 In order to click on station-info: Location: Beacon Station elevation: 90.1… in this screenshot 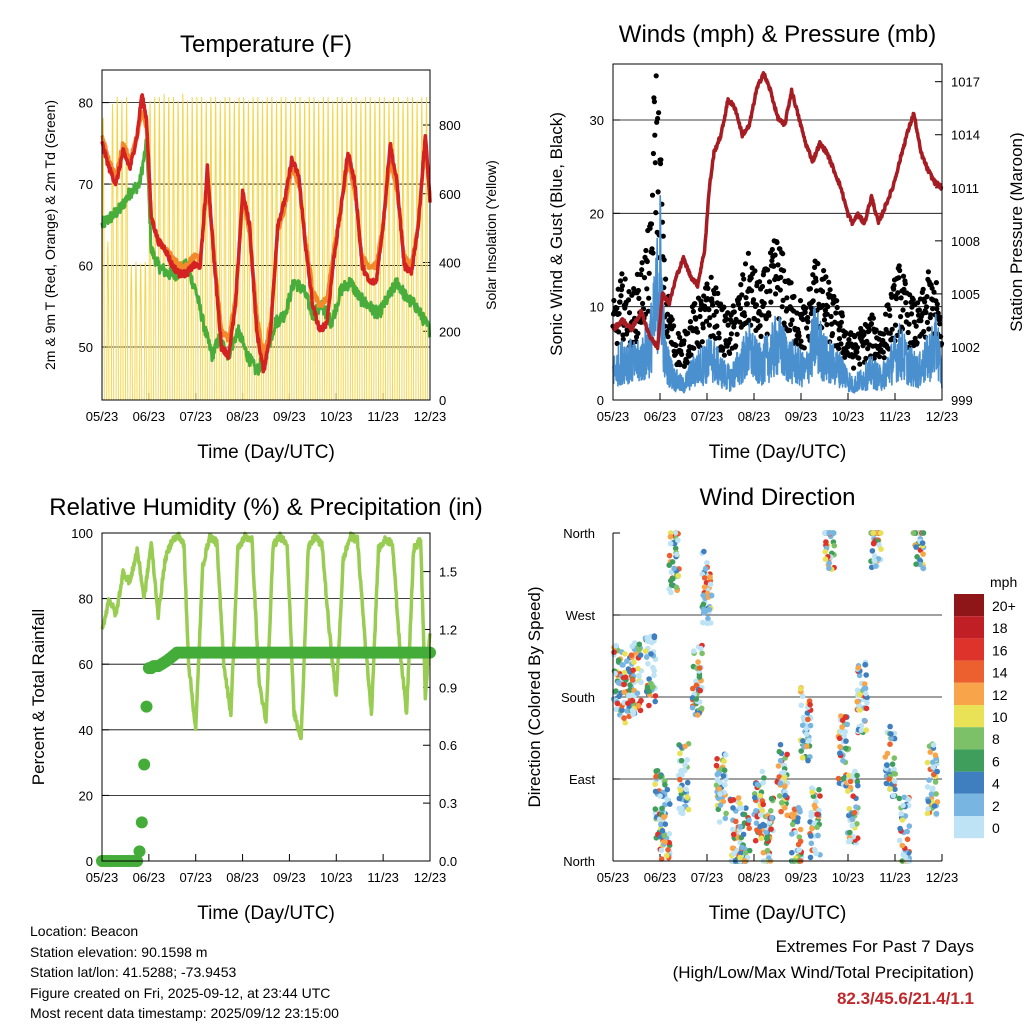, I will do `click(184, 972)`.